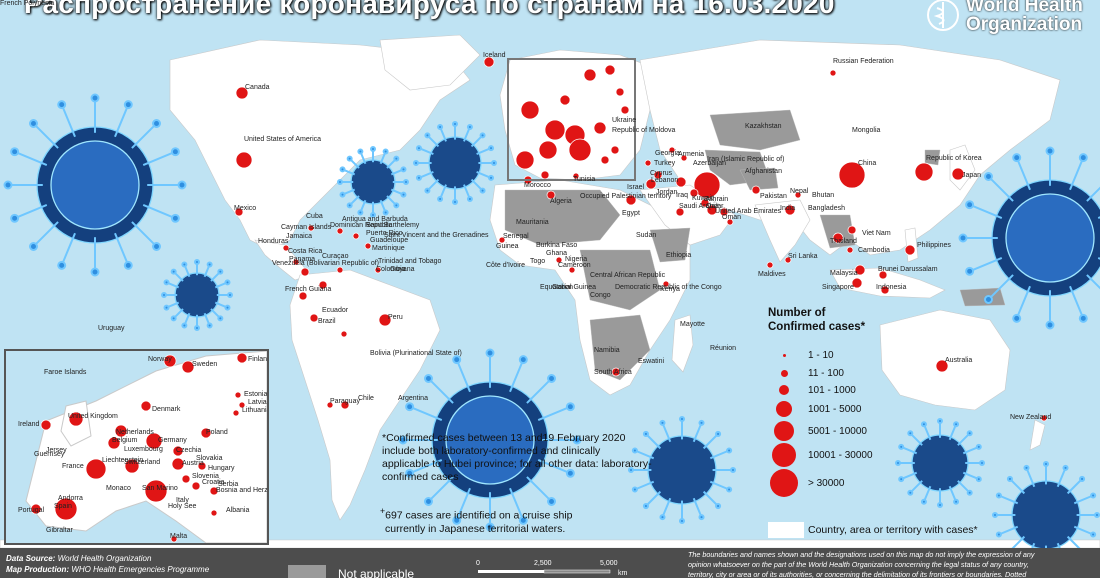 This screenshot has width=1100, height=578. I want to click on inset-dot-switzerland, so click(132, 466).